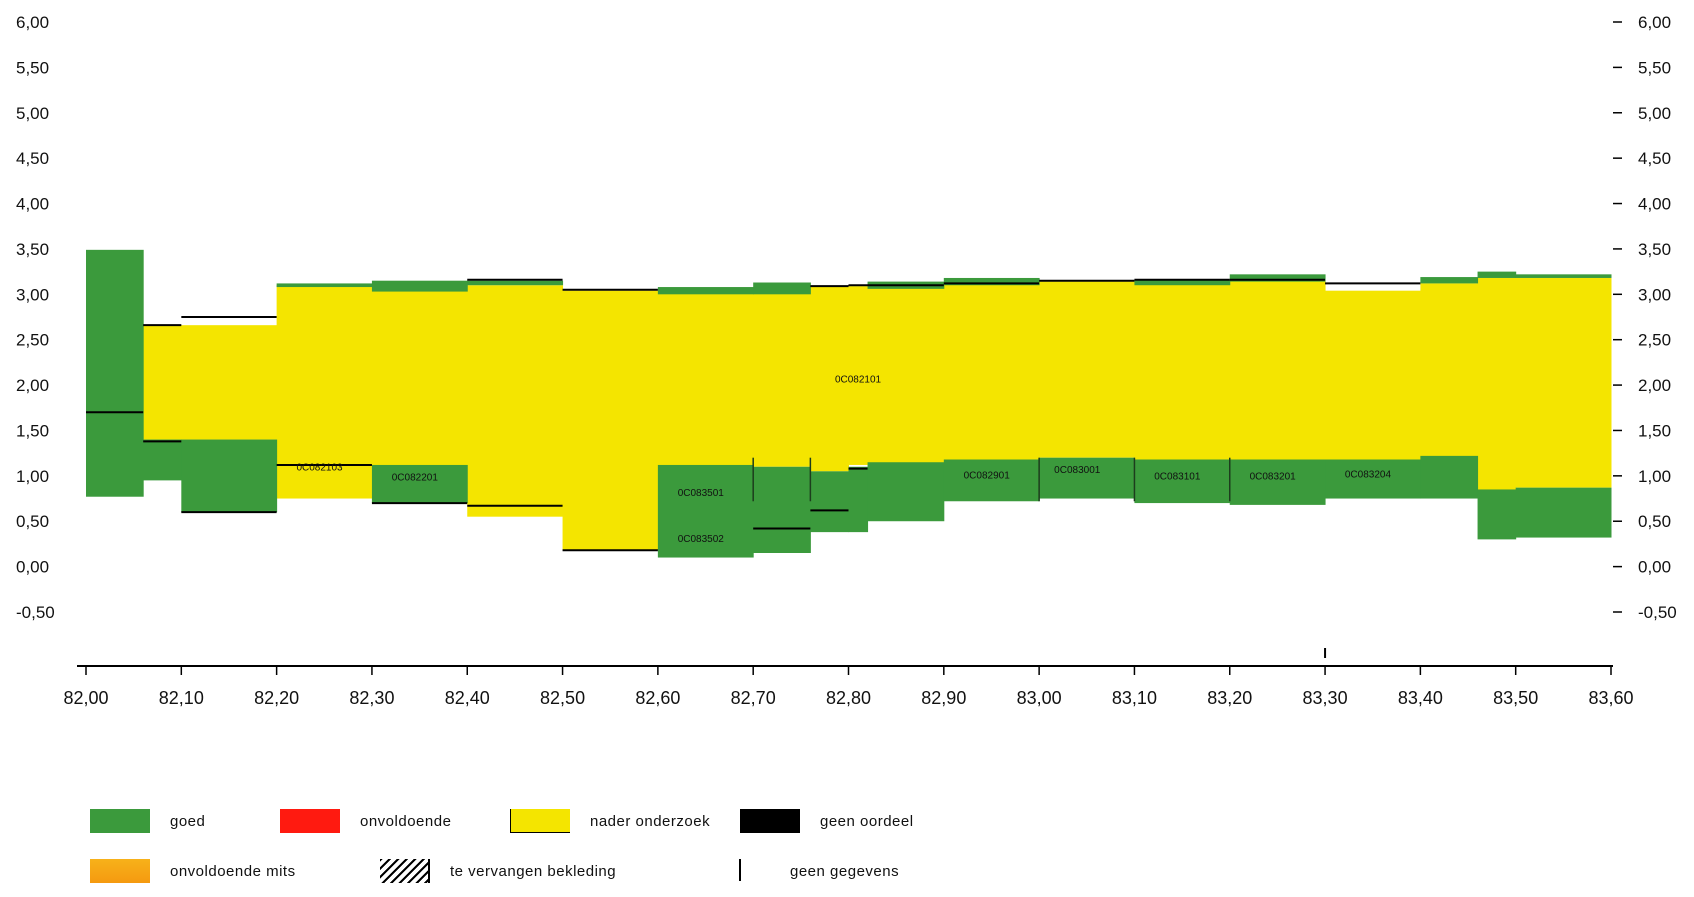 This screenshot has height=897, width=1694. What do you see at coordinates (1654, 430) in the screenshot?
I see `y-tick-label-right: 1,50` at bounding box center [1654, 430].